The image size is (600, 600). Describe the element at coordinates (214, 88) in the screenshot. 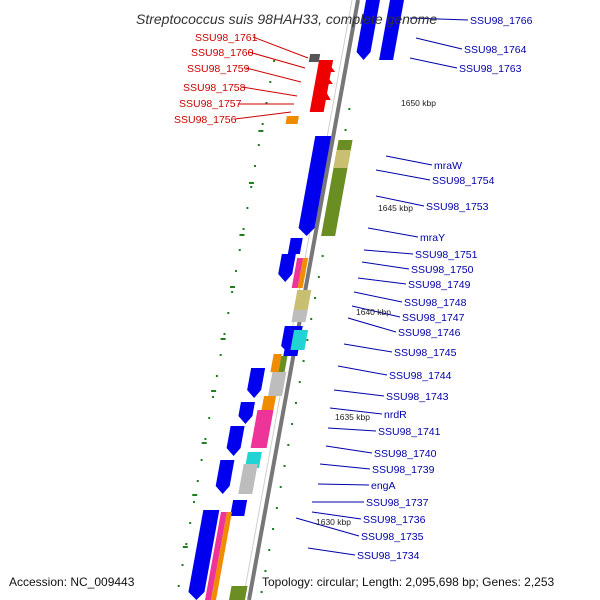

I see `gene-label: SSU98_1758` at that location.